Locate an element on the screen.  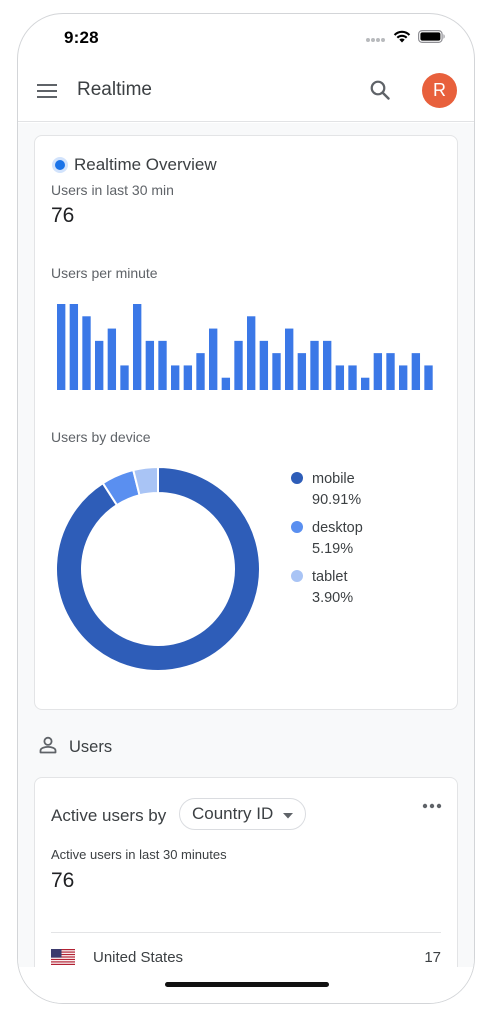
table-row: United States 17 is located at coordinates (246, 956).